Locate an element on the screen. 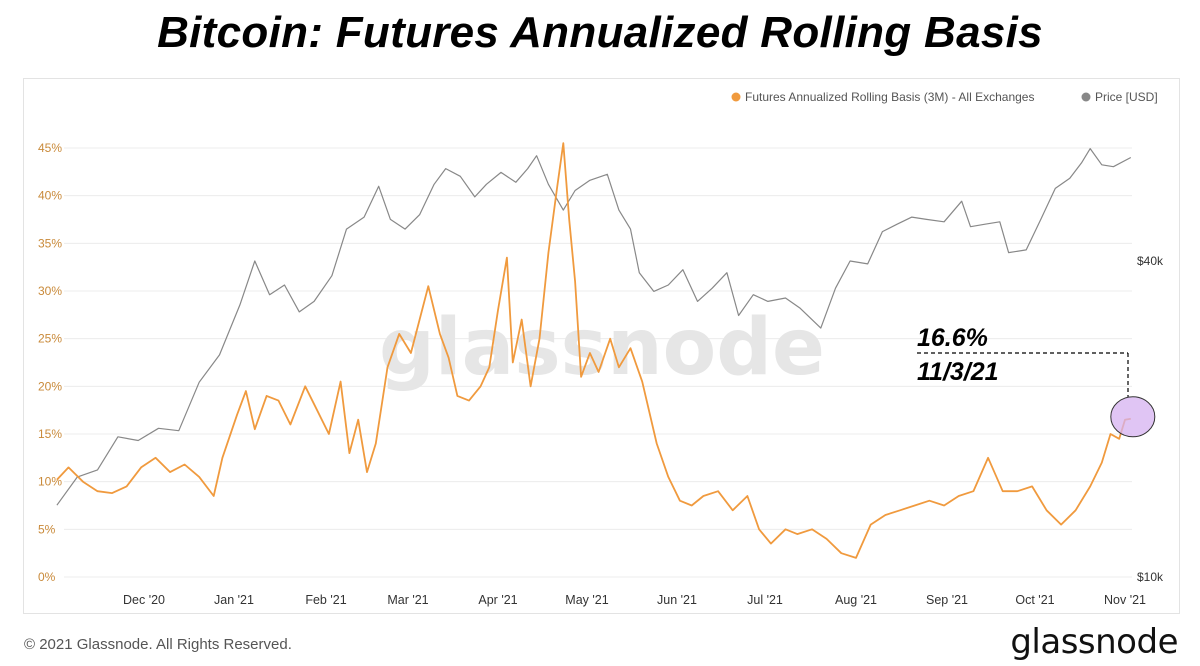  x-tick-label: Apr '21 is located at coordinates (497, 600).